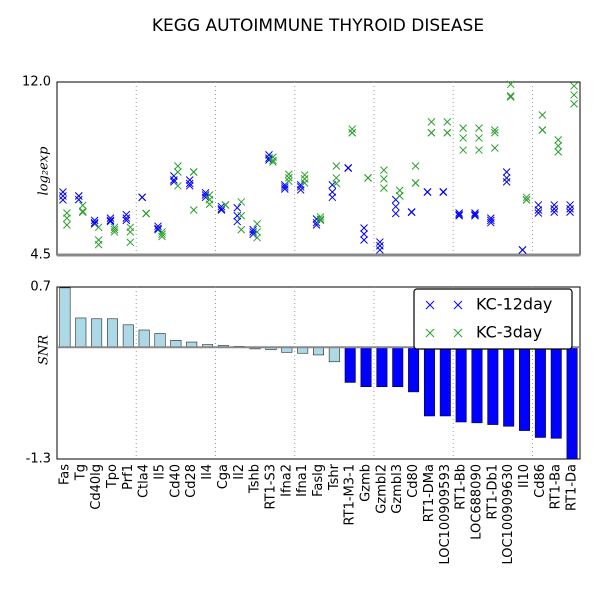 This screenshot has width=604, height=600. Describe the element at coordinates (476, 502) in the screenshot. I see `x-tick-label: LOC688090` at that location.